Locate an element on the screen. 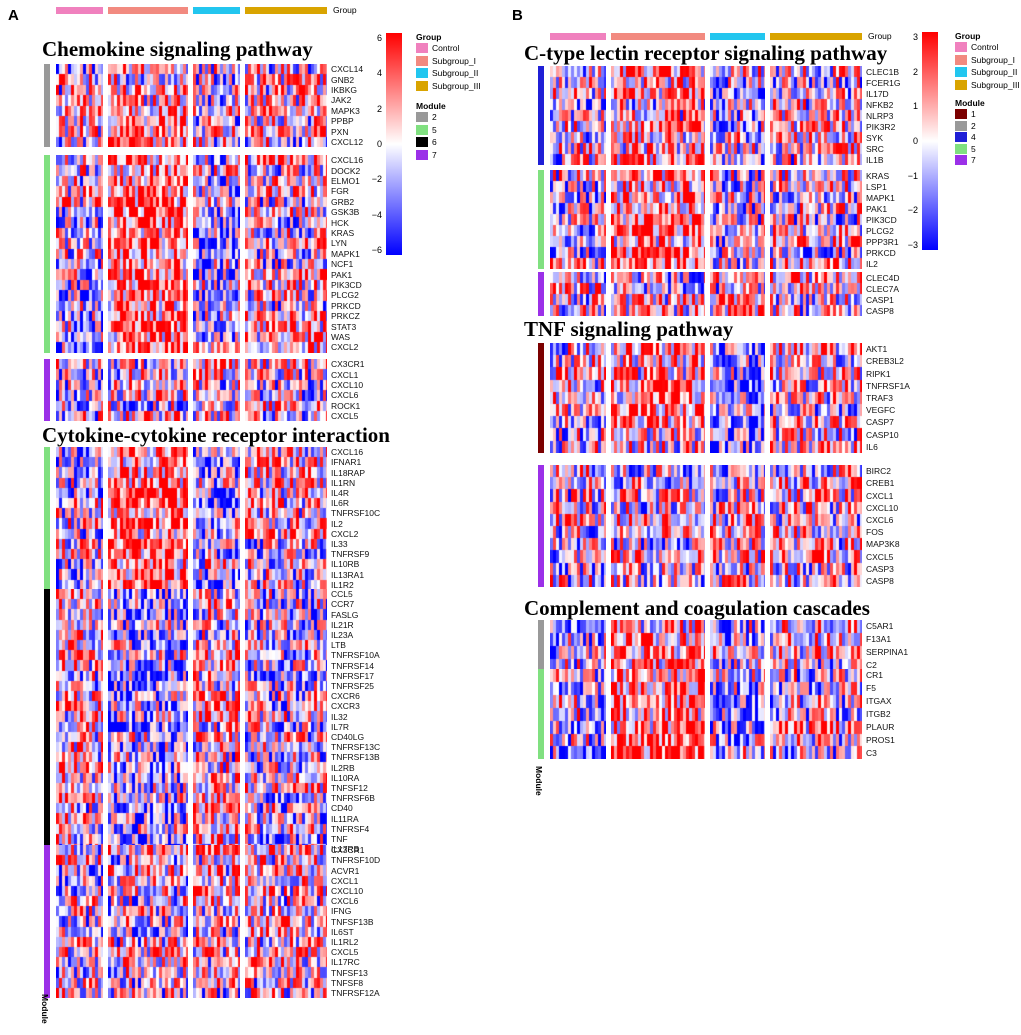 The height and width of the screenshot is (1035, 1021). gene-label: IL6 is located at coordinates (872, 446).